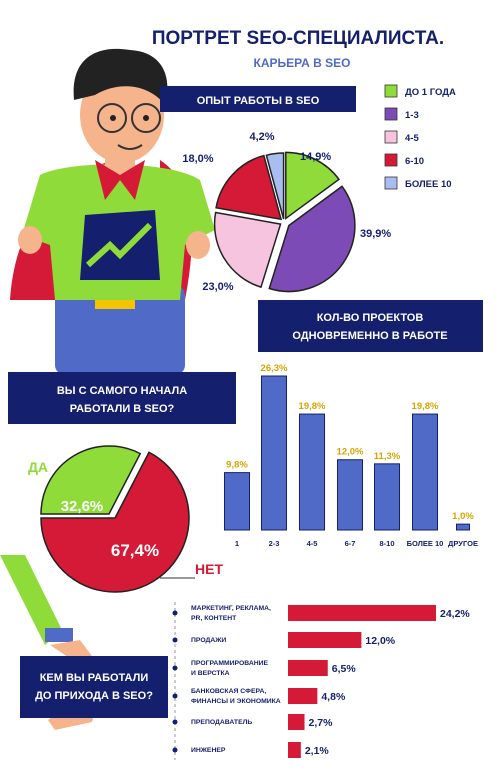  I want to click on glasses-right, so click(146, 118).